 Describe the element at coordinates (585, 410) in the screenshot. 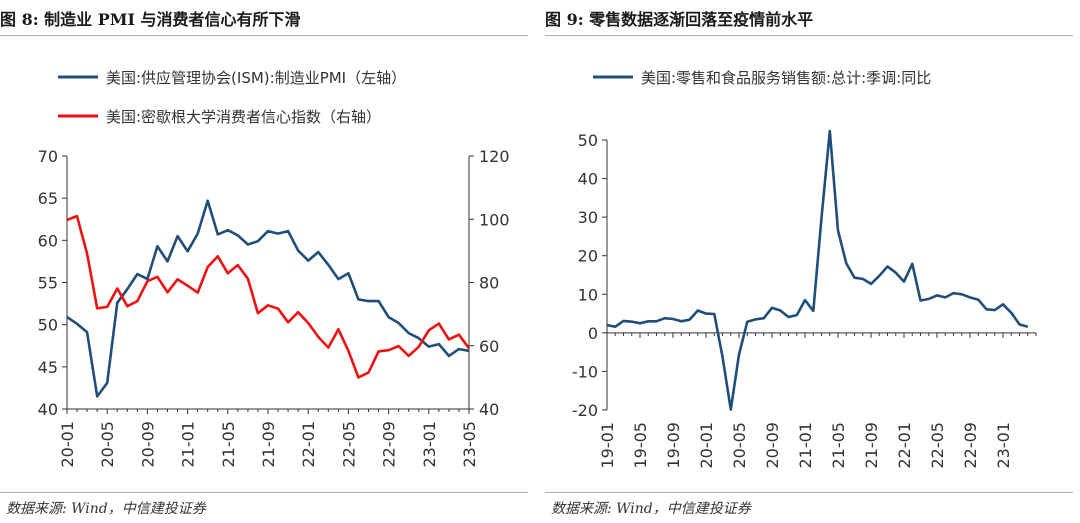

I see `y-left-tick-label: -20` at that location.